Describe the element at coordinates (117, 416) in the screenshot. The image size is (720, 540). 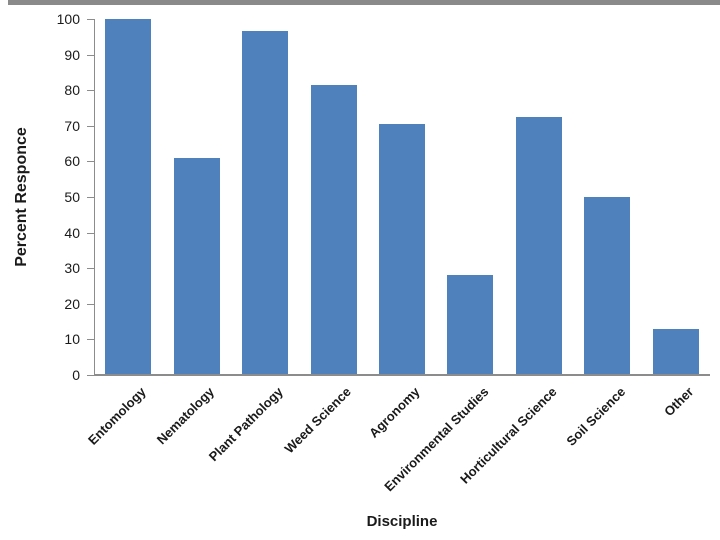
I see `x-category-label: Entomology` at that location.